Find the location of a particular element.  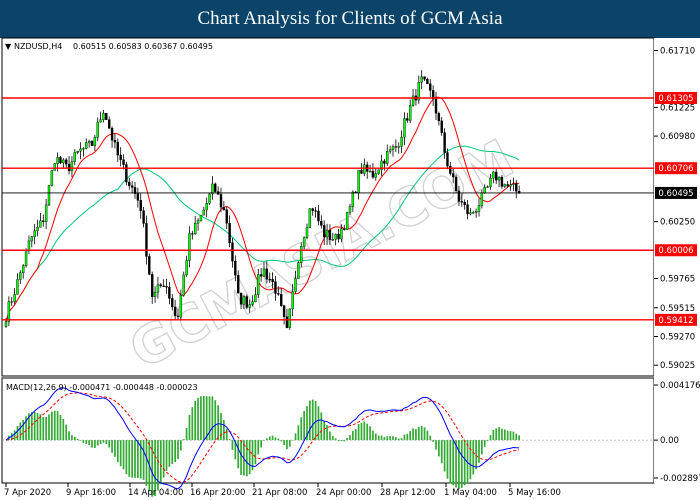

x-tick-label: 16 Apr 20:00 is located at coordinates (217, 493).